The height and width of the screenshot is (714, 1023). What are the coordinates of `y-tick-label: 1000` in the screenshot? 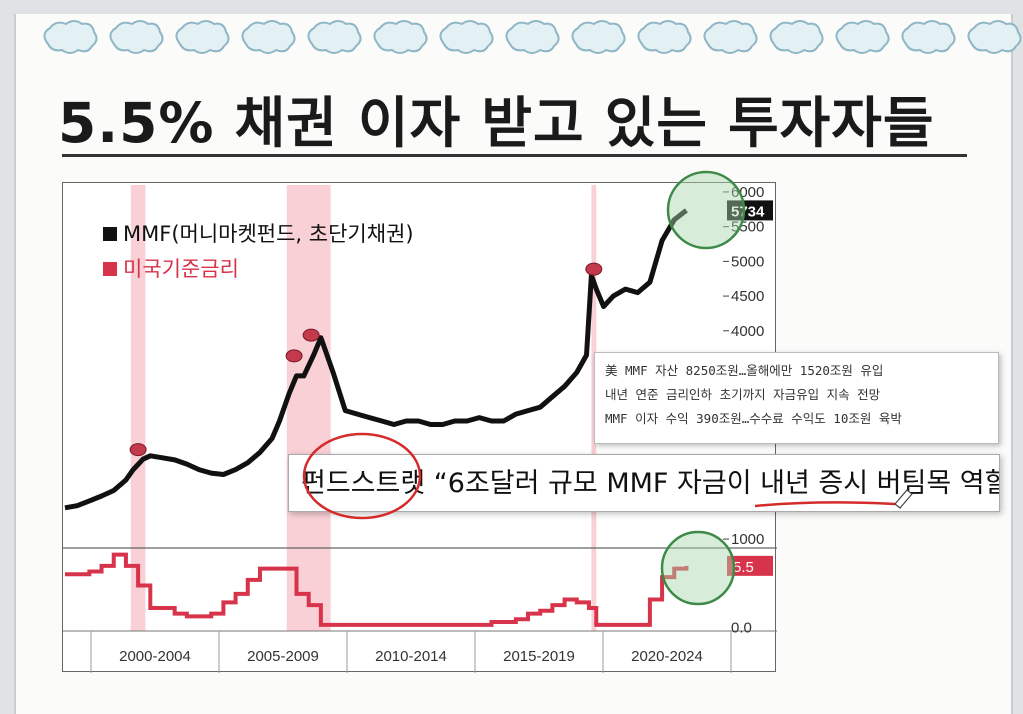 It's located at (747, 539).